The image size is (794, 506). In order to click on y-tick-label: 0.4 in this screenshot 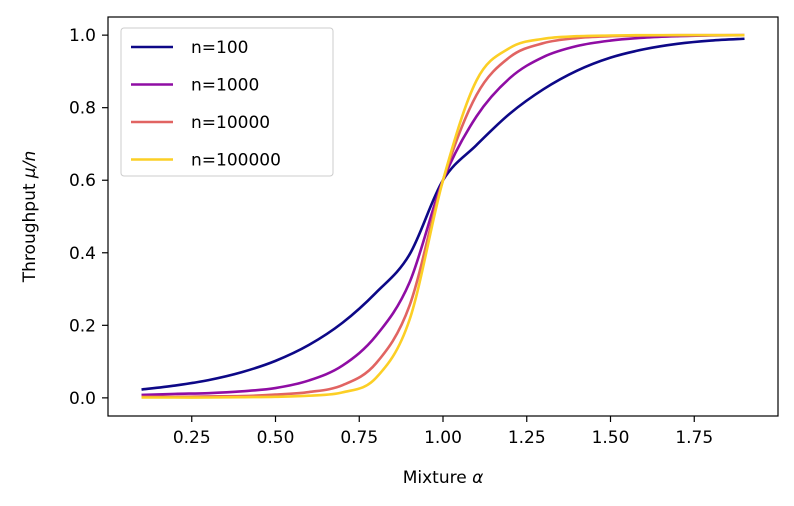, I will do `click(82, 254)`.